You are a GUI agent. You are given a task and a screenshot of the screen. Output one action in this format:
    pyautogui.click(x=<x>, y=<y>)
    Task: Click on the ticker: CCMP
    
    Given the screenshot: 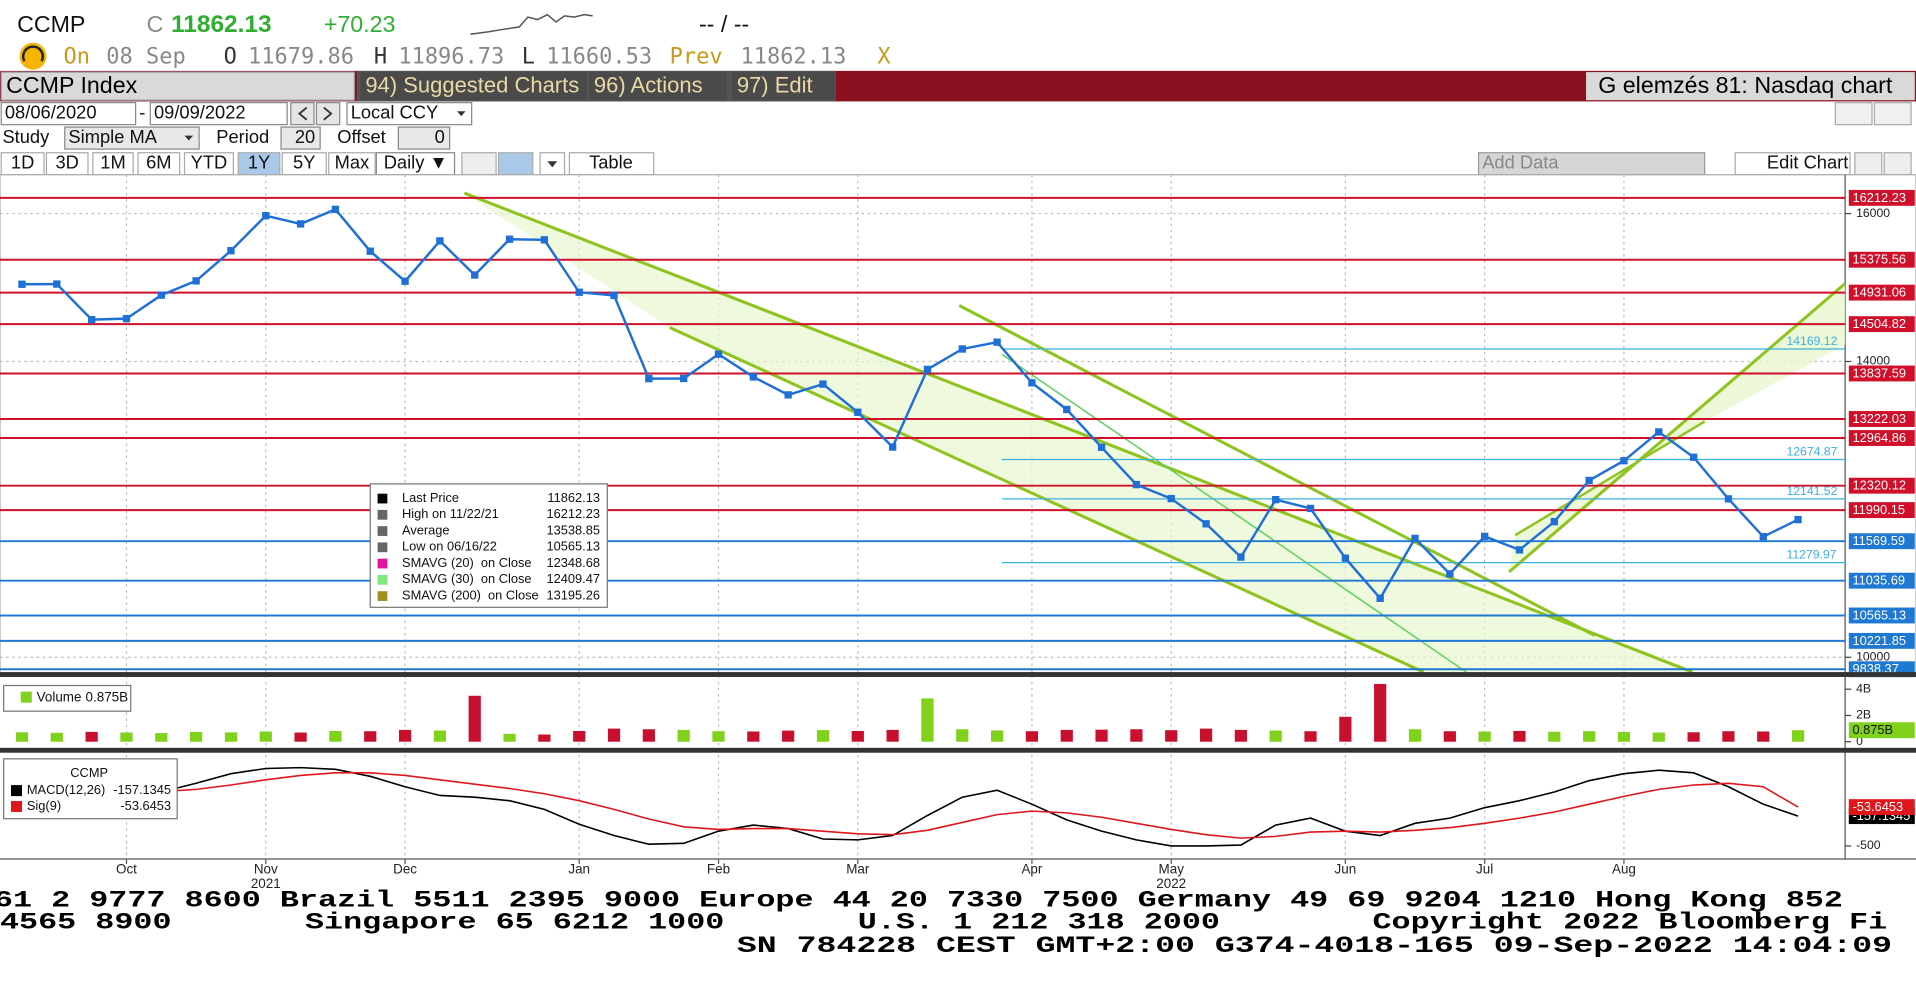 What is the action you would take?
    pyautogui.click(x=51, y=24)
    